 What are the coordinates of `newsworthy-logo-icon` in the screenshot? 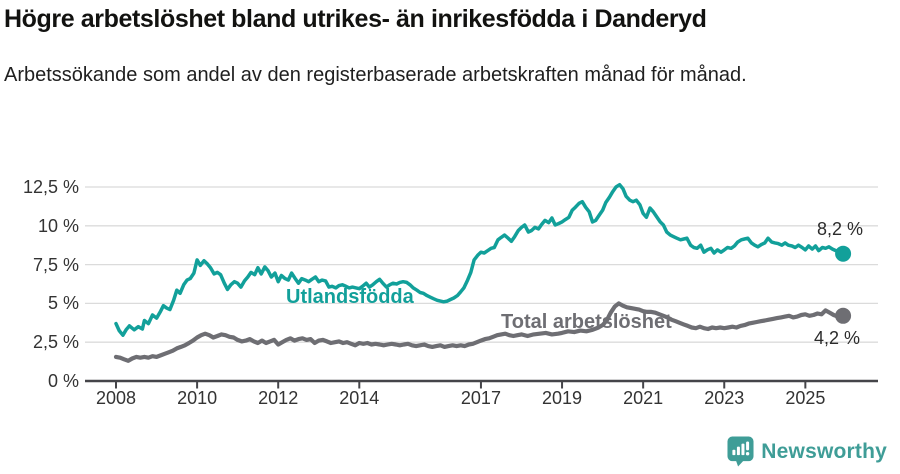 It's located at (740, 451).